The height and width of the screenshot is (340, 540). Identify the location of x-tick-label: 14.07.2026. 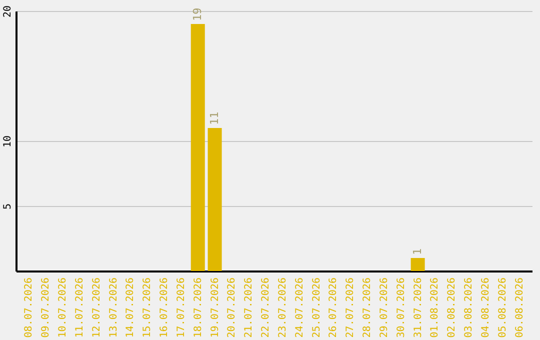
(130, 308).